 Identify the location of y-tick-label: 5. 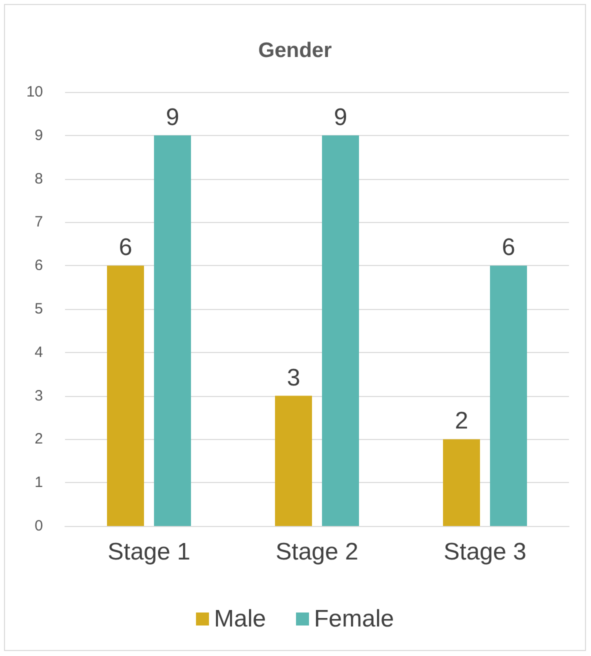
(38, 309).